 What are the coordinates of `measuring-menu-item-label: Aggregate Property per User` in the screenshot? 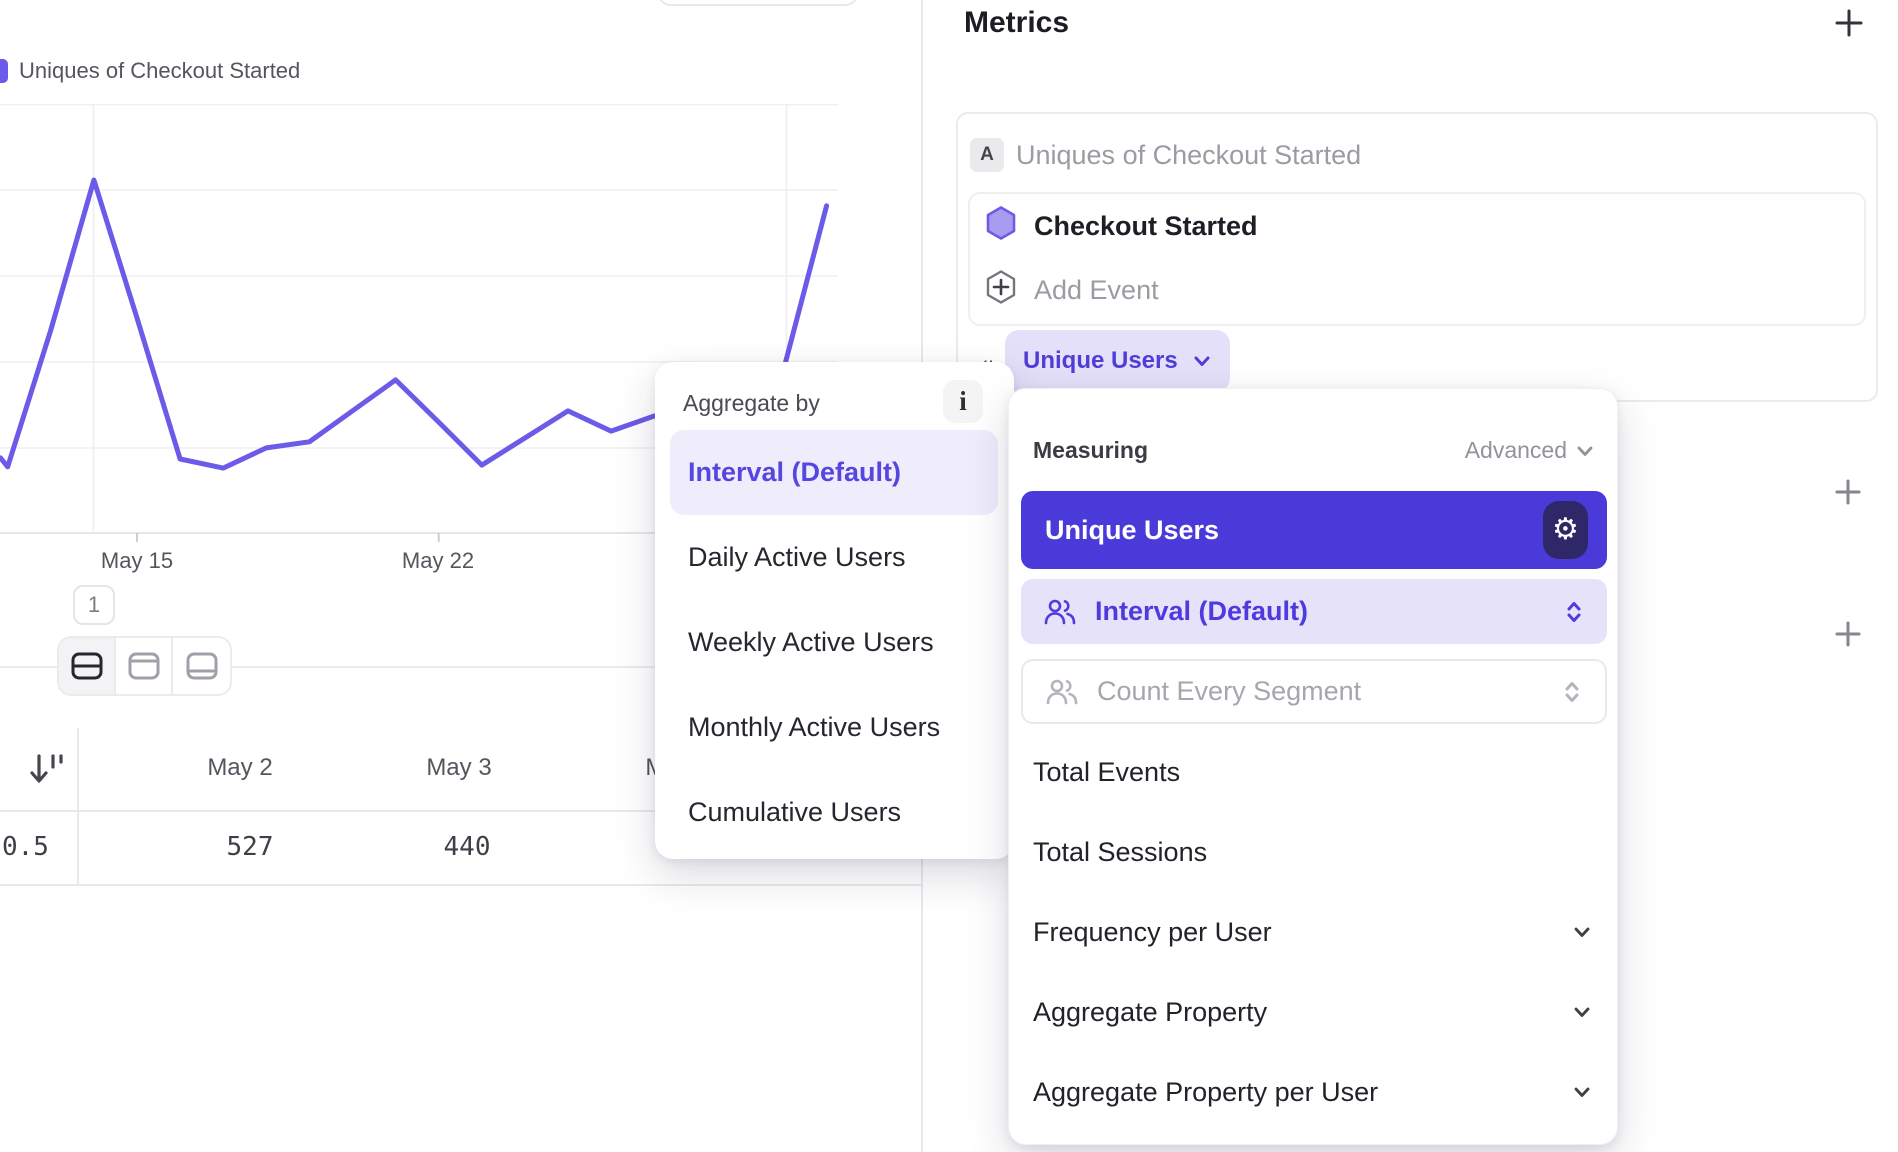 It's located at (1206, 1091).